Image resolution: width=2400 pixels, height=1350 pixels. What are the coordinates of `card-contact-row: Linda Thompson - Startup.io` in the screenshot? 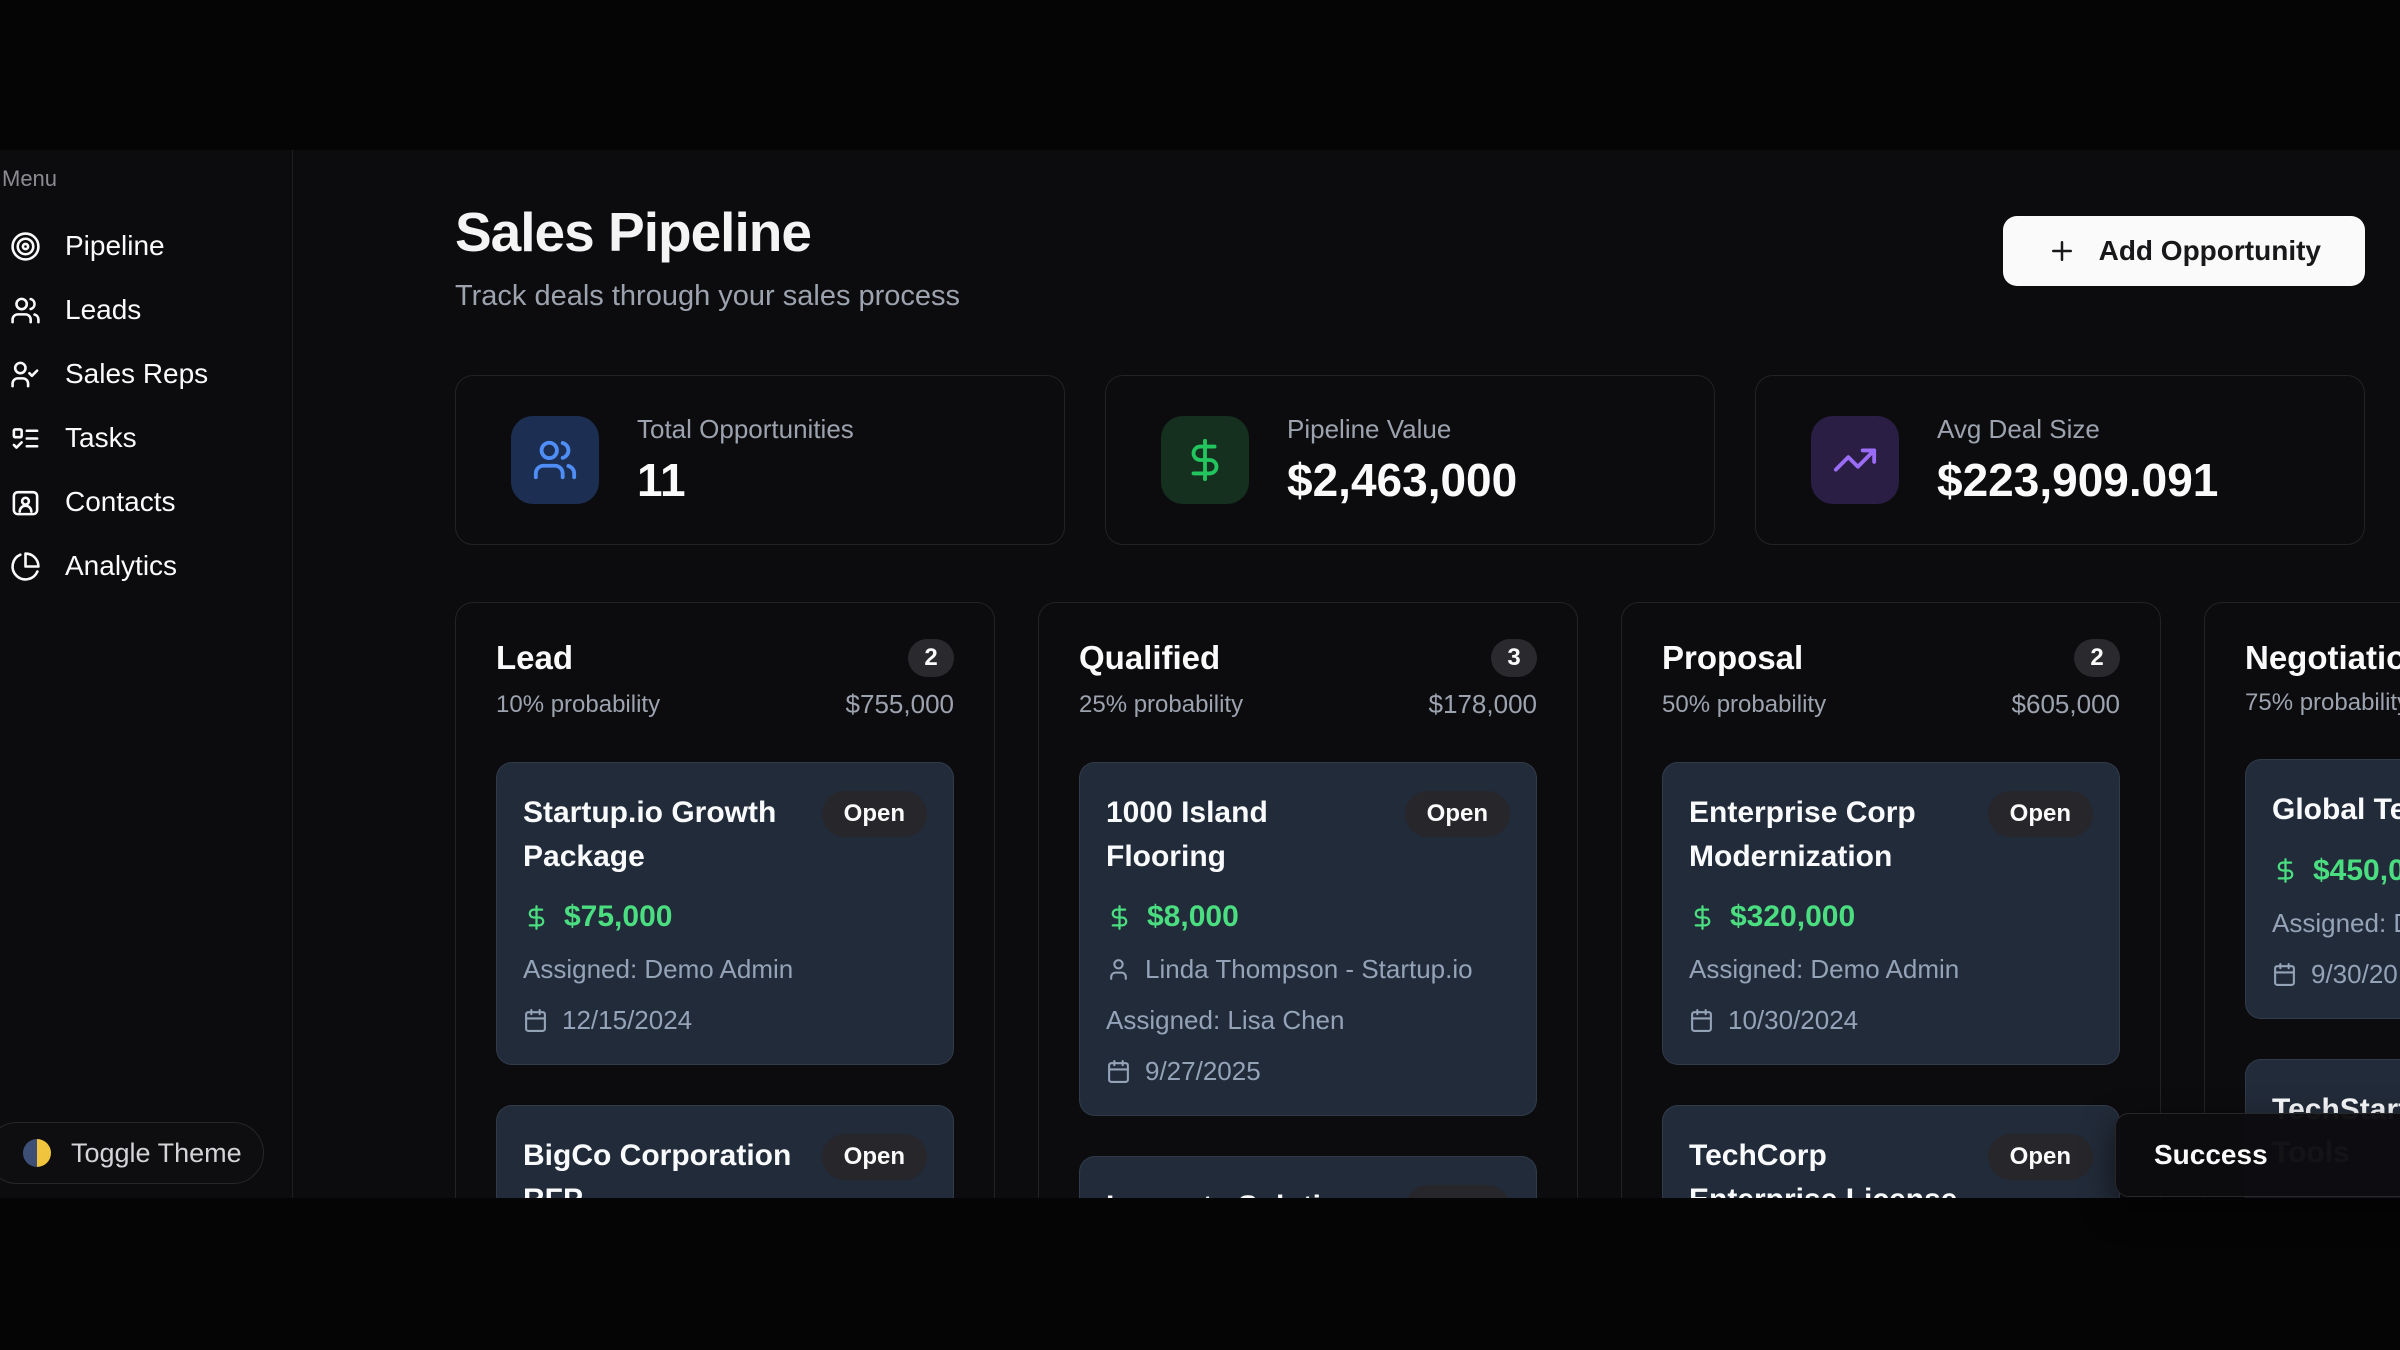 It's located at (1308, 969).